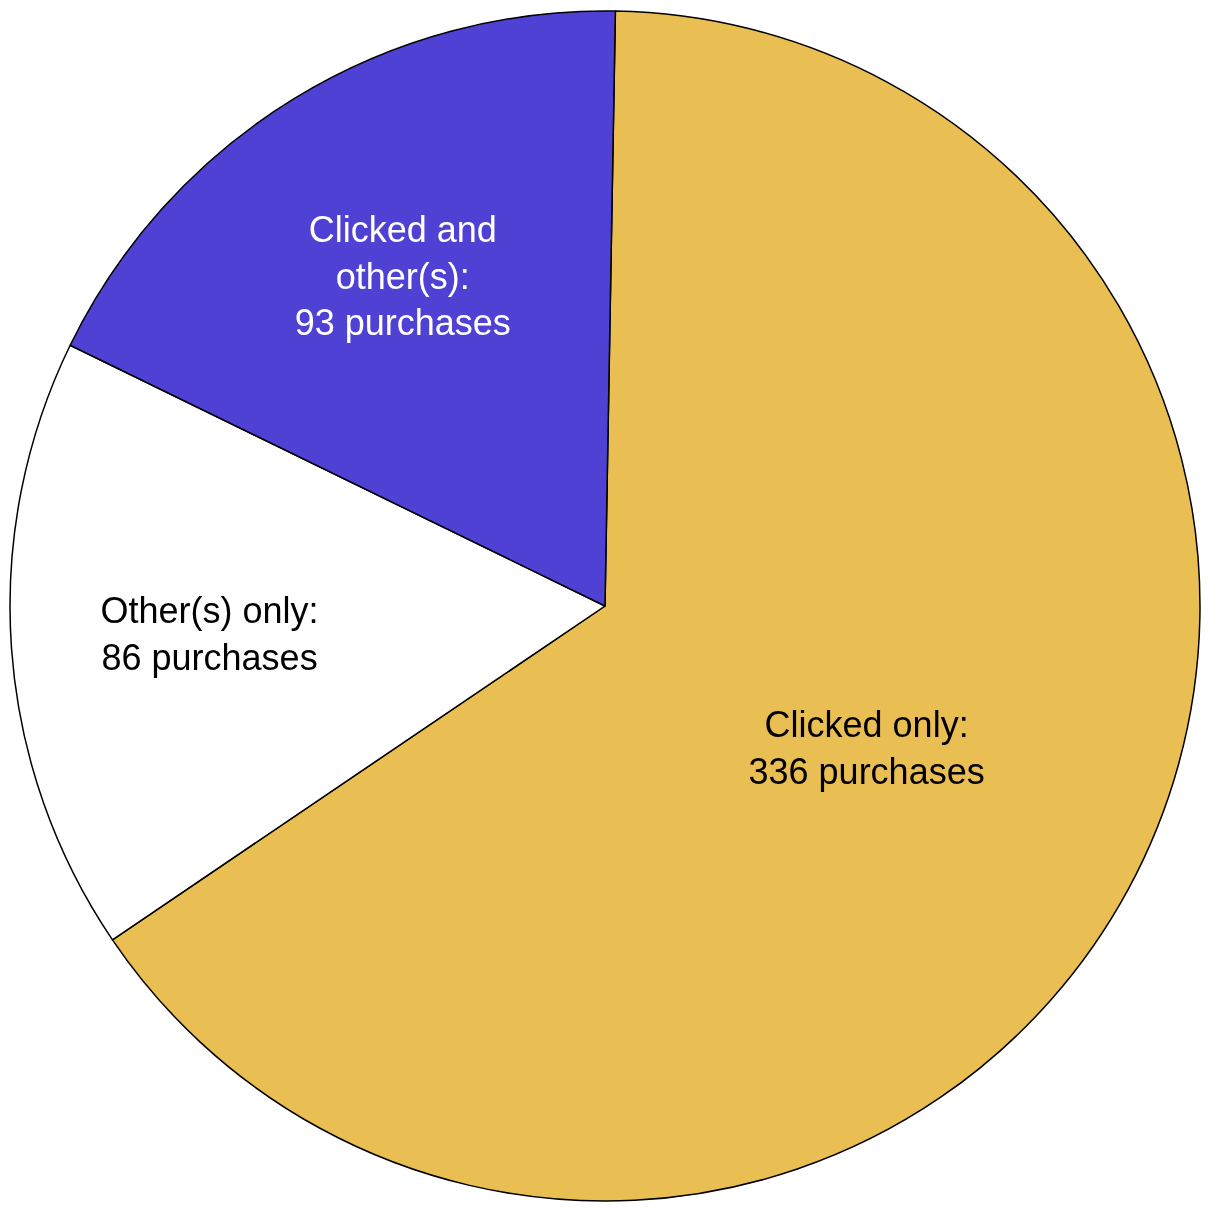 The image size is (1210, 1212). Describe the element at coordinates (402, 276) in the screenshot. I see `data-label: Clicked and other(s): 93 purchases` at that location.